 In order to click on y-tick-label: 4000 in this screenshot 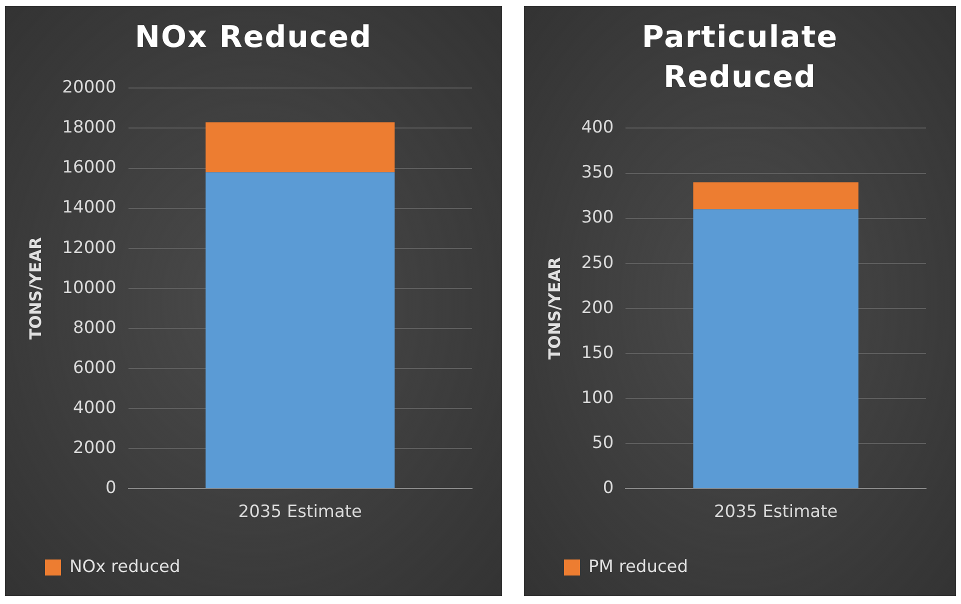, I will do `click(94, 408)`.